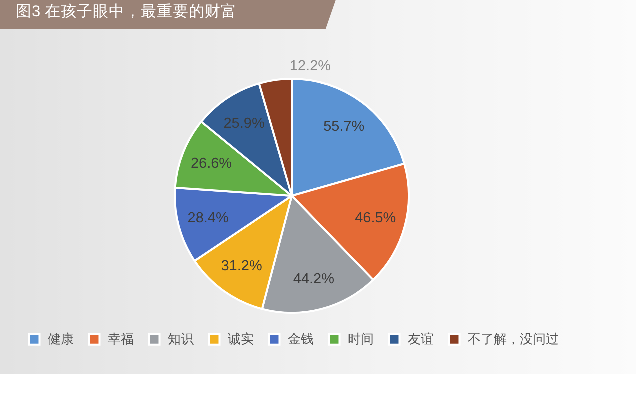  I want to click on data-label: 44.2%, so click(314, 280).